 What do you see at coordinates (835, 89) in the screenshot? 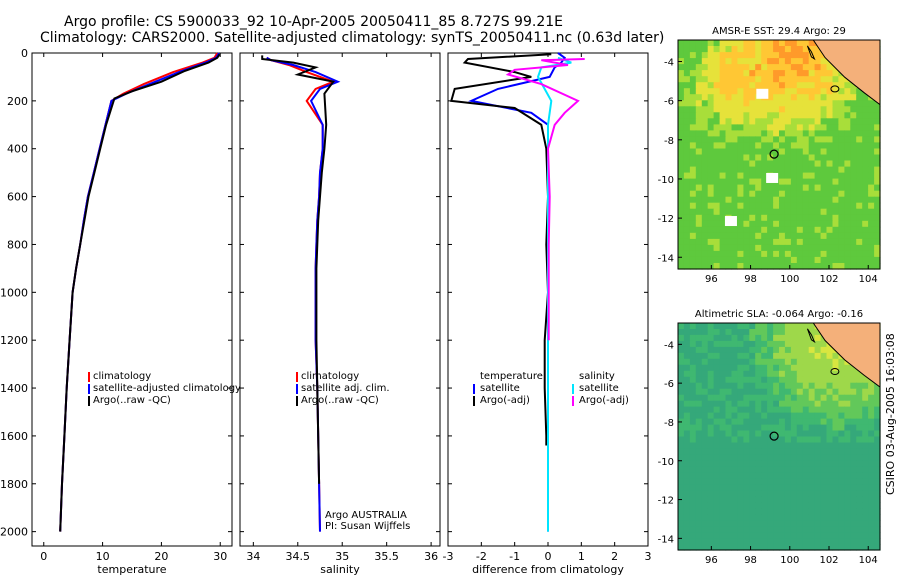
I see `island-outline` at bounding box center [835, 89].